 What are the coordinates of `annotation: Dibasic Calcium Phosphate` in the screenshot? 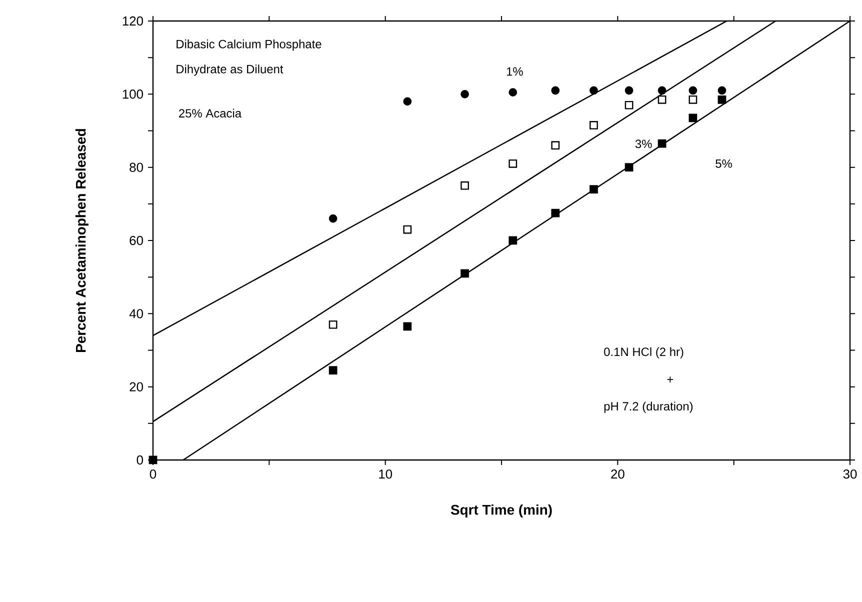 It's located at (249, 45).